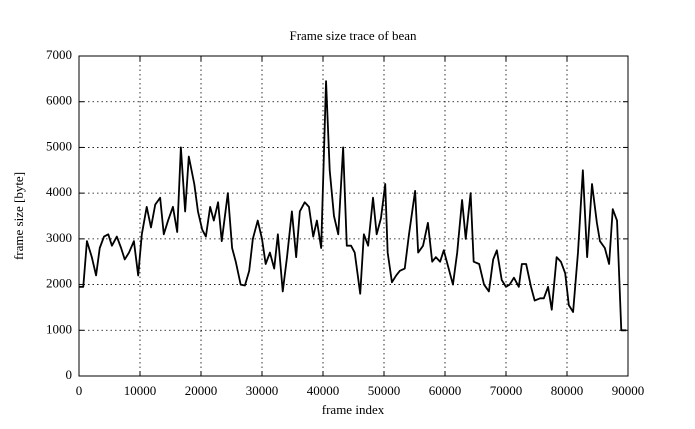 The width and height of the screenshot is (695, 429). I want to click on x-tick-label: 20000, so click(201, 390).